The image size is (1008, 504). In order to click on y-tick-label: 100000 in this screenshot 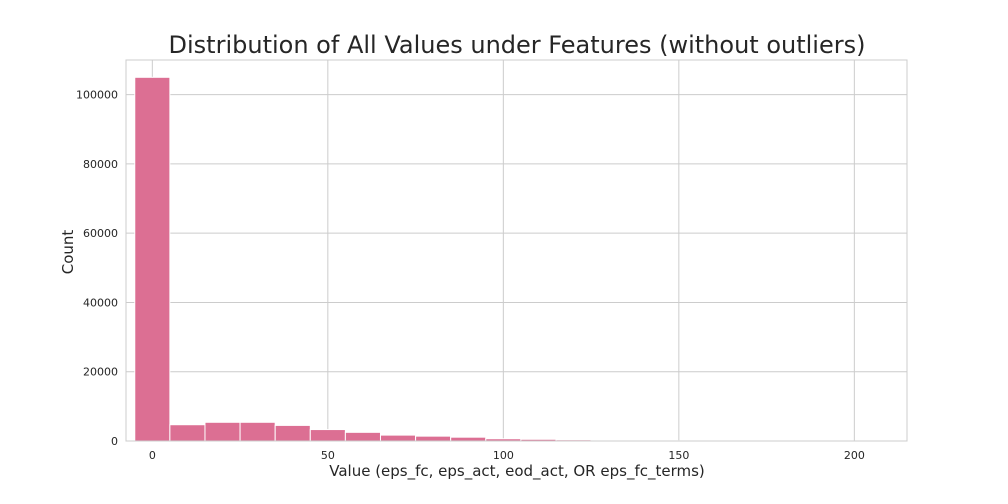, I will do `click(97, 95)`.